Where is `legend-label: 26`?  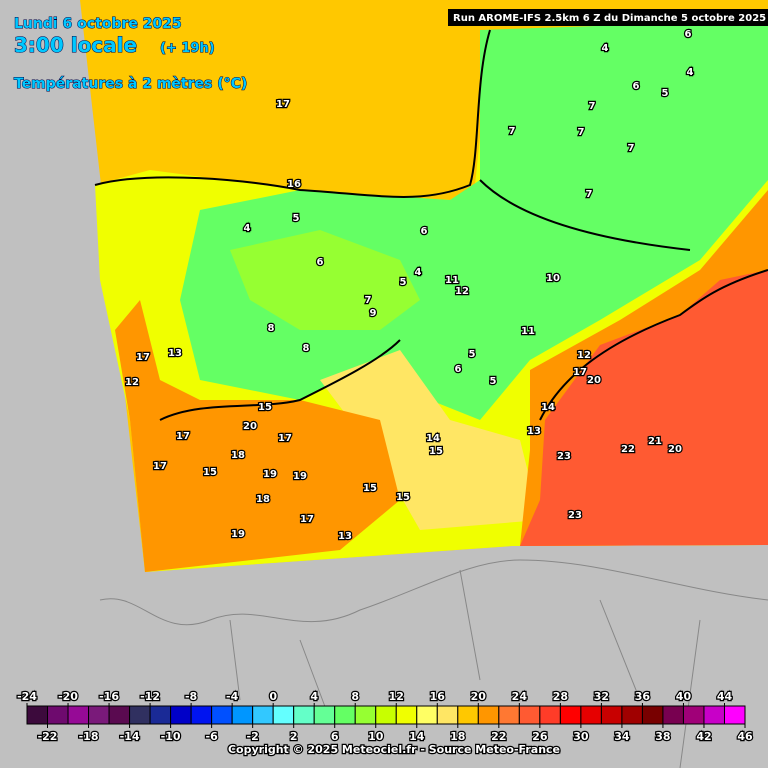
legend-label: 26 is located at coordinates (540, 736).